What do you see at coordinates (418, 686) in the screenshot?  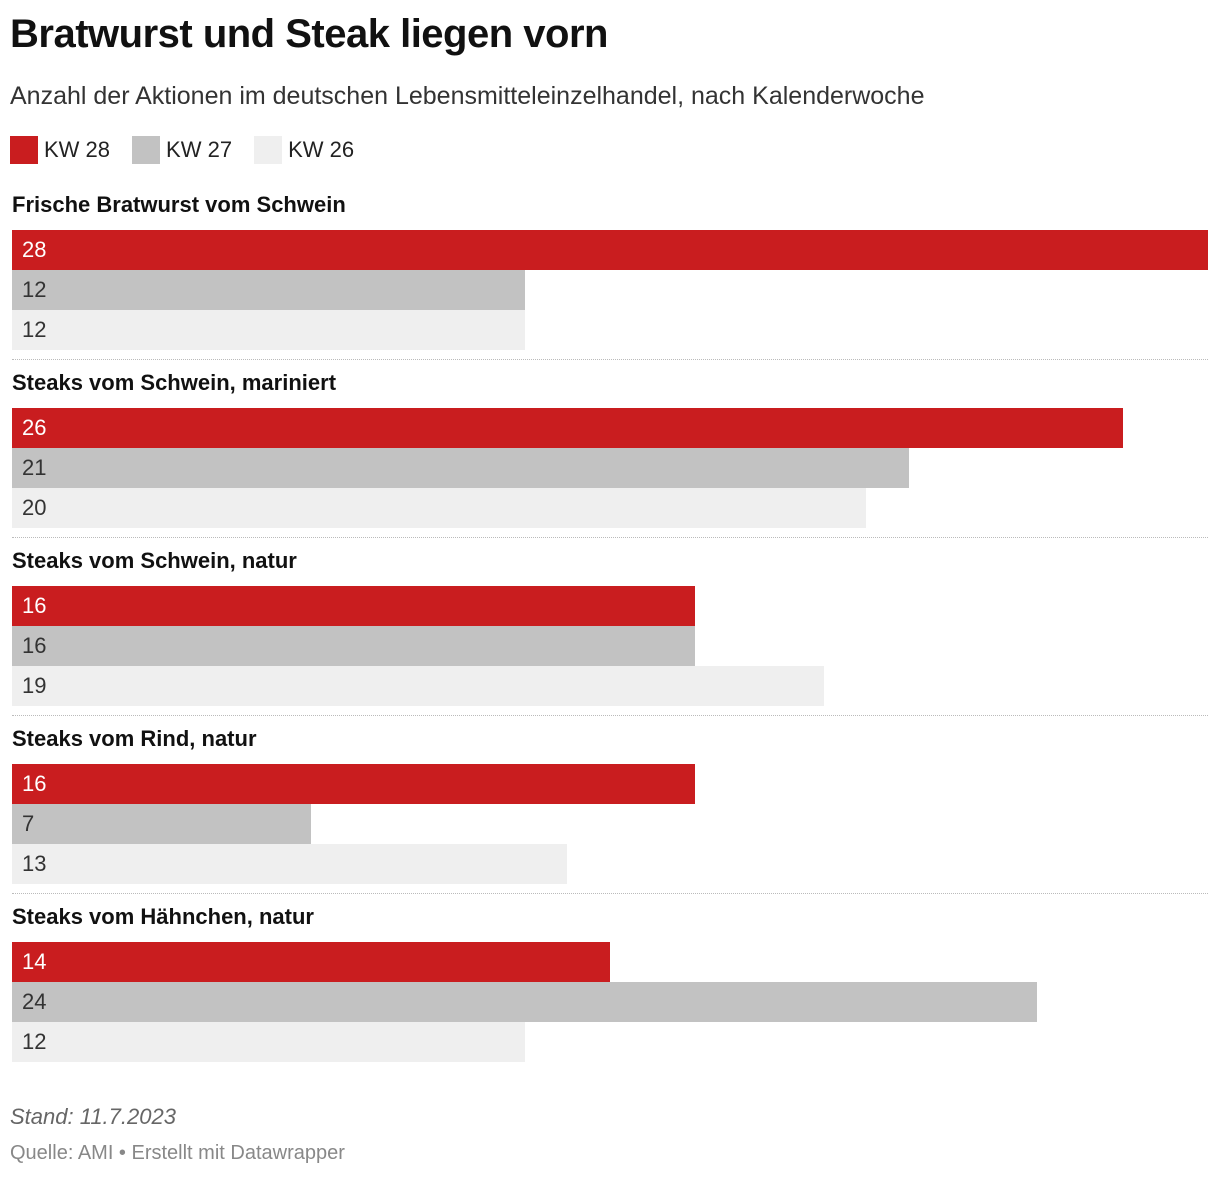 I see `bar: 19` at bounding box center [418, 686].